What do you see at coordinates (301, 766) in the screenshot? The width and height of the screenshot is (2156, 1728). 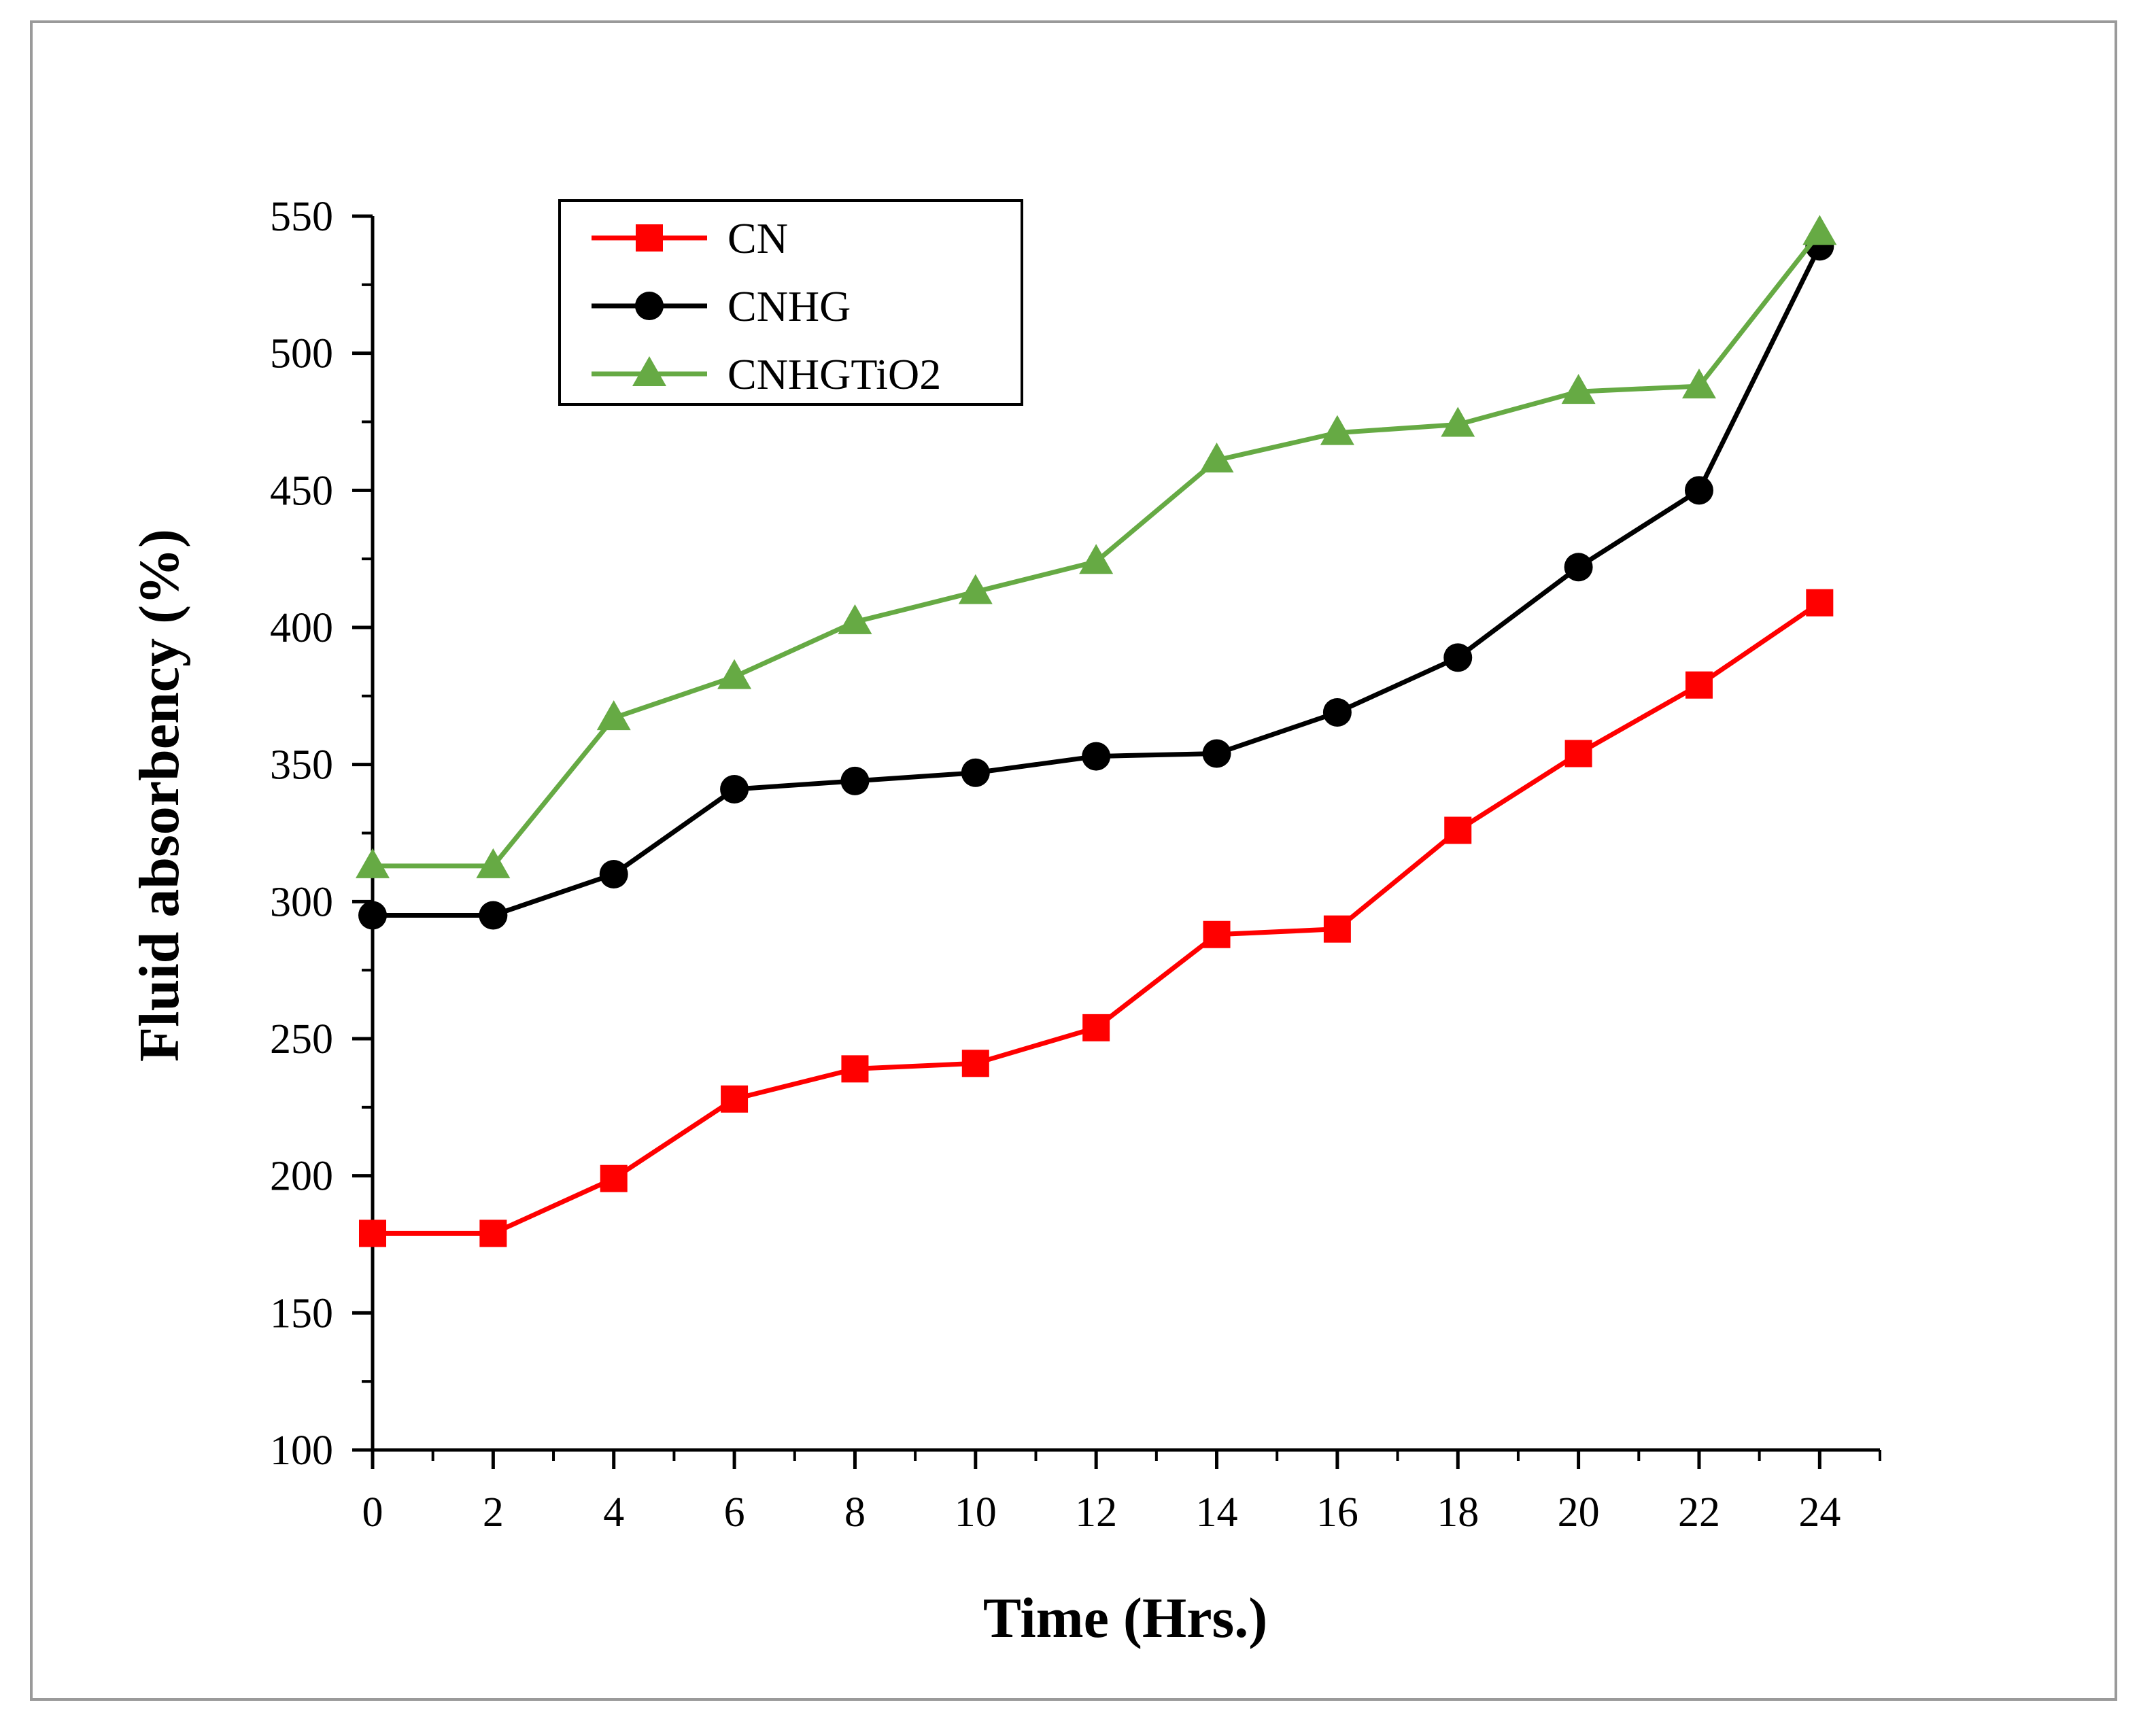 I see `y-tick-label-350: 350` at bounding box center [301, 766].